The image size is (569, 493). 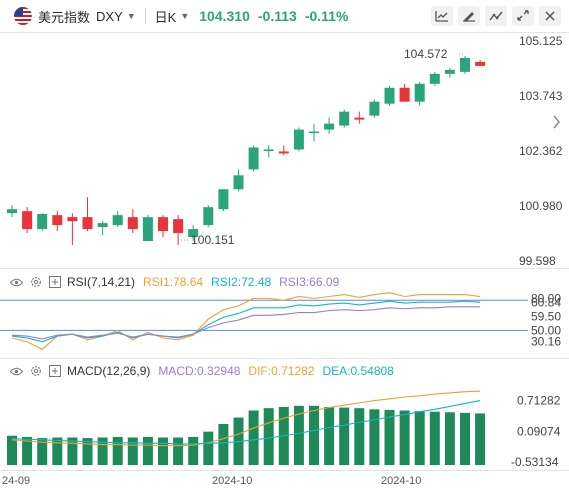 What do you see at coordinates (64, 17) in the screenshot?
I see `symbol-name: 美元指数` at bounding box center [64, 17].